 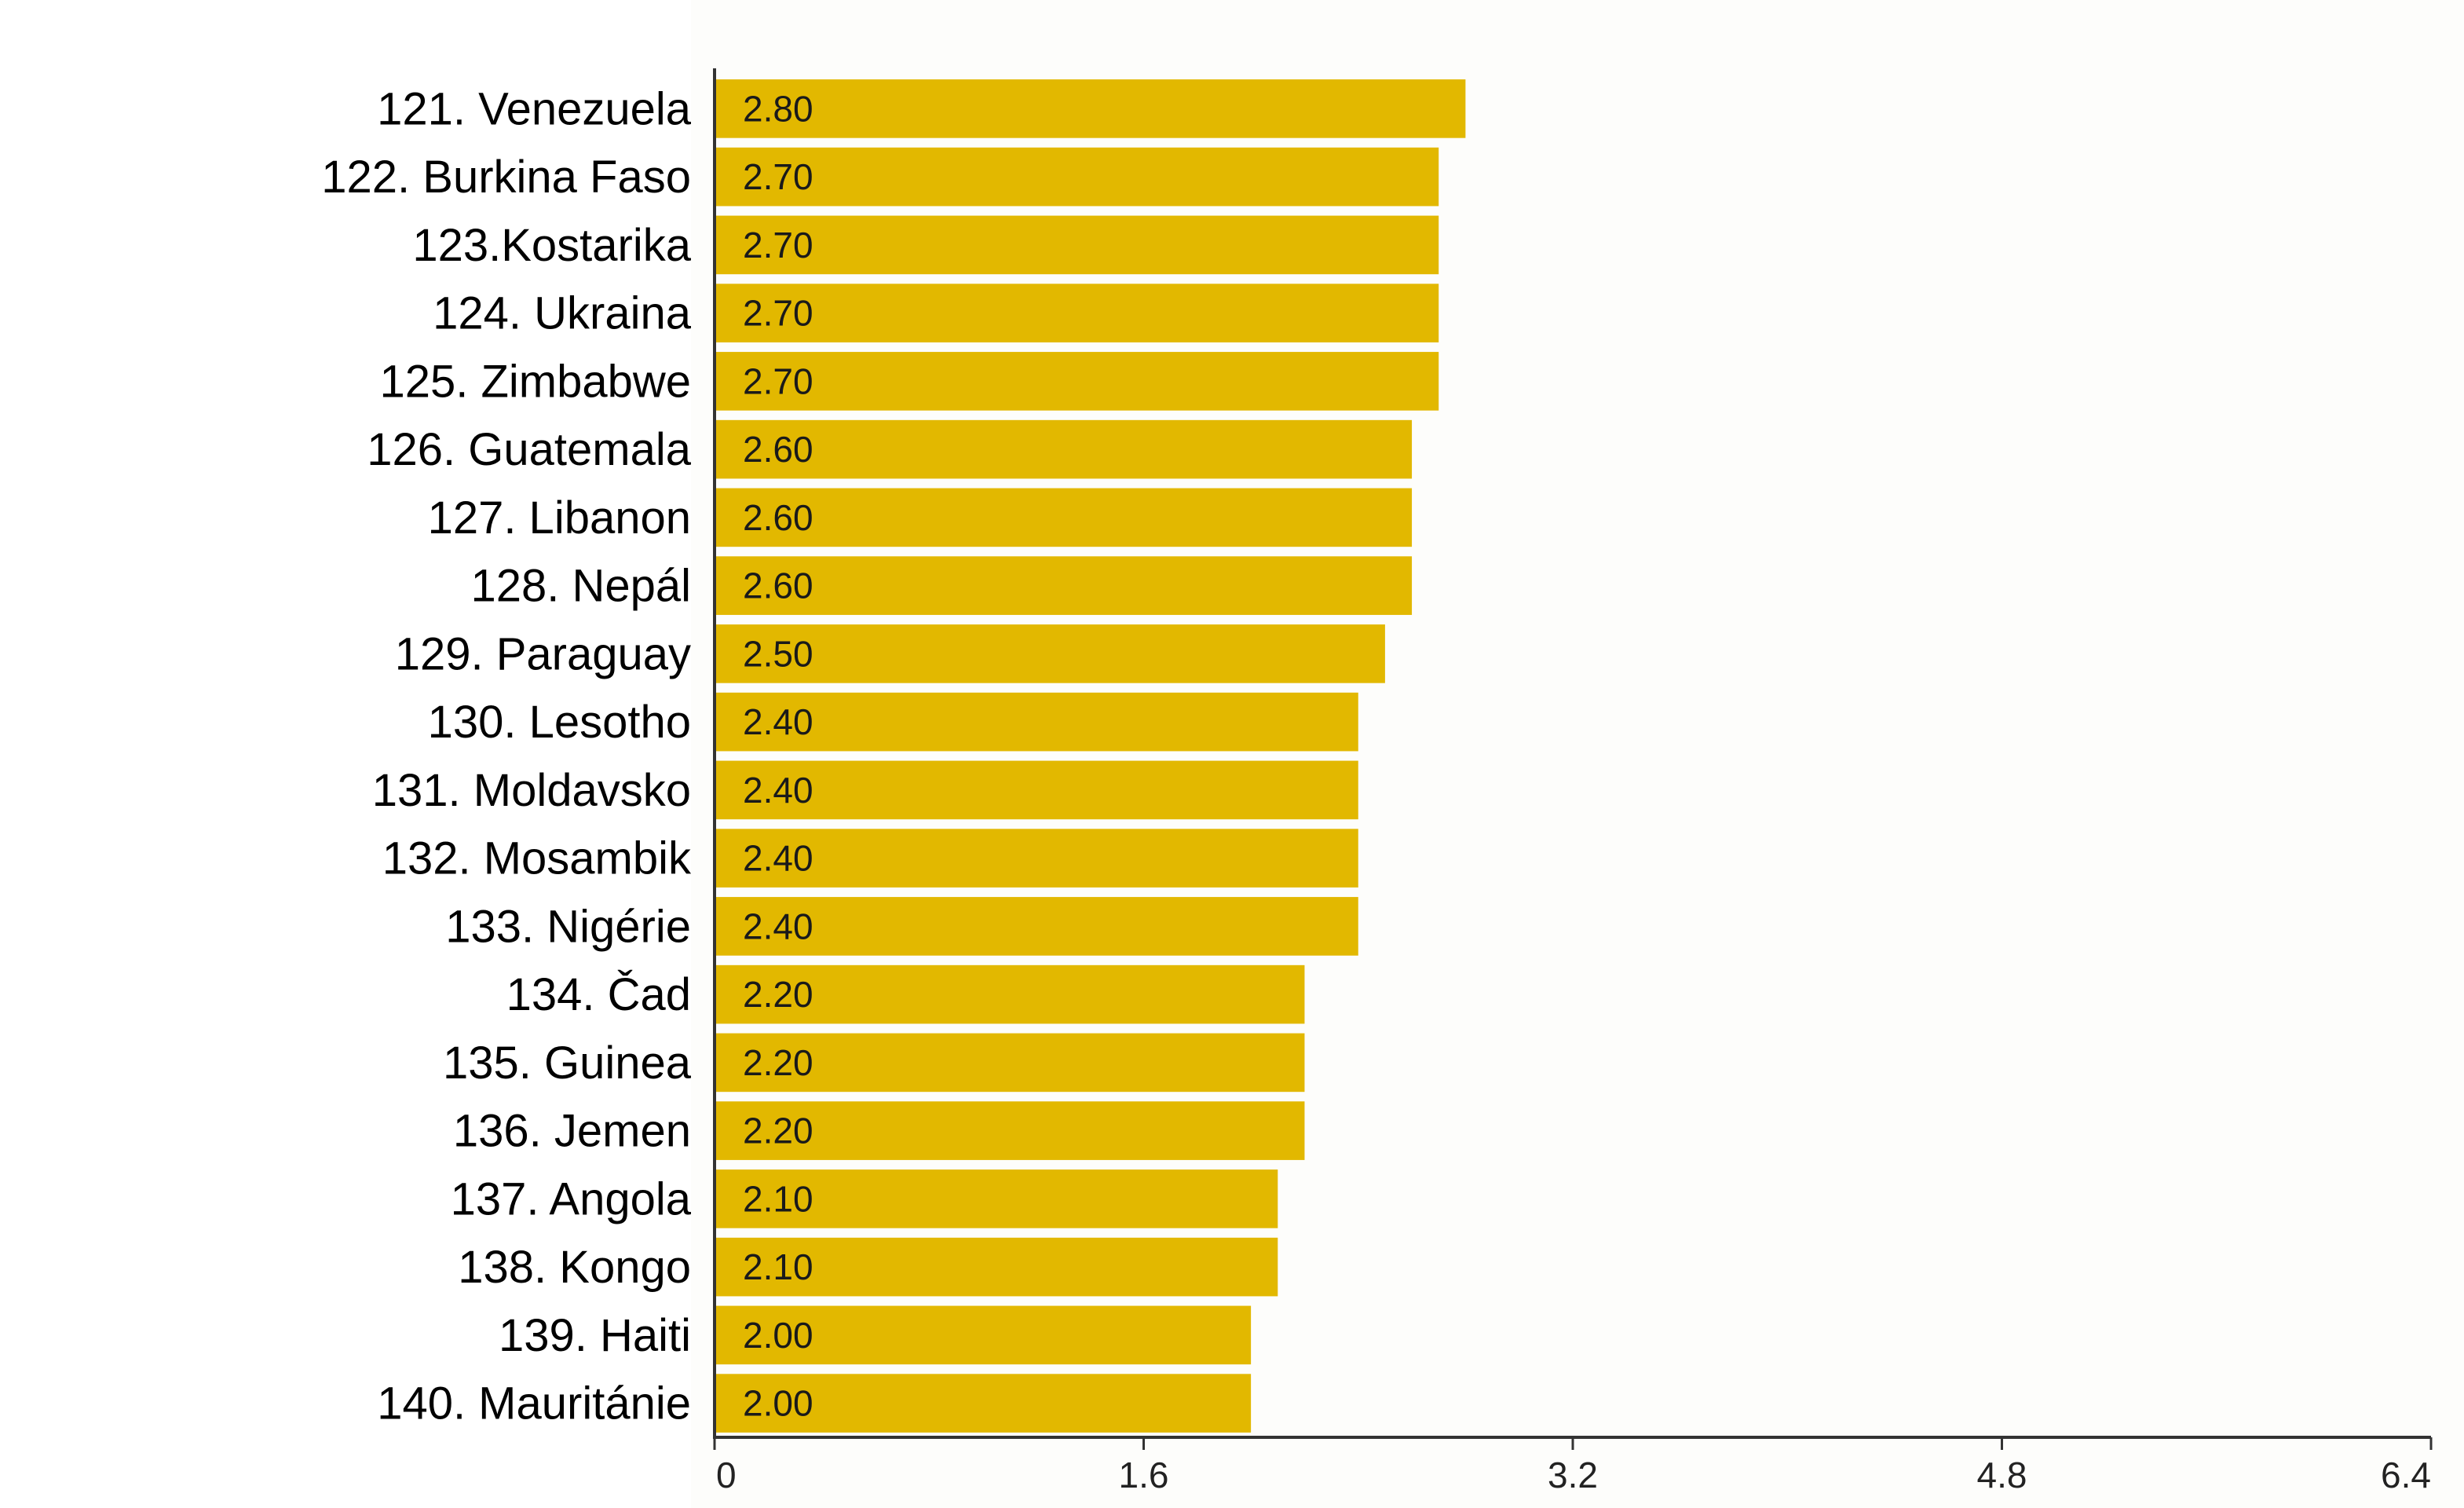 What do you see at coordinates (560, 518) in the screenshot?
I see `category-label: 127. Libanon` at bounding box center [560, 518].